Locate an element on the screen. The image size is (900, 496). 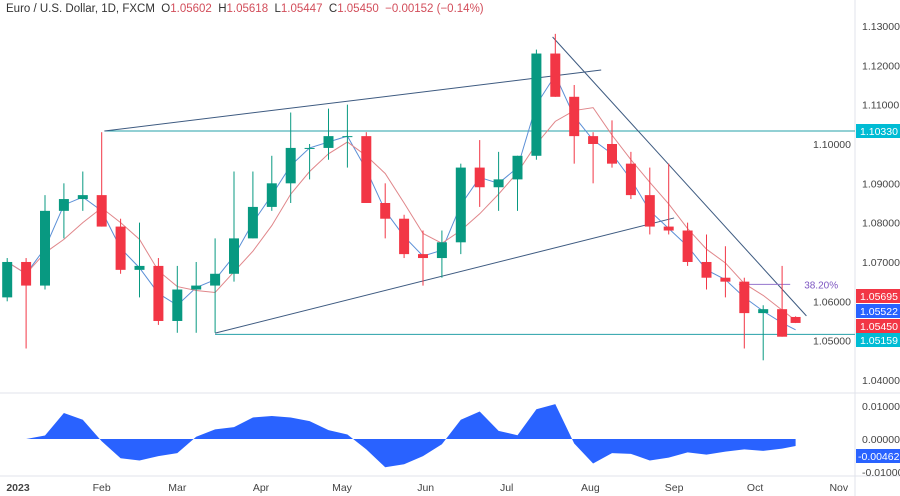
high-value: 1.05618 is located at coordinates (247, 9).